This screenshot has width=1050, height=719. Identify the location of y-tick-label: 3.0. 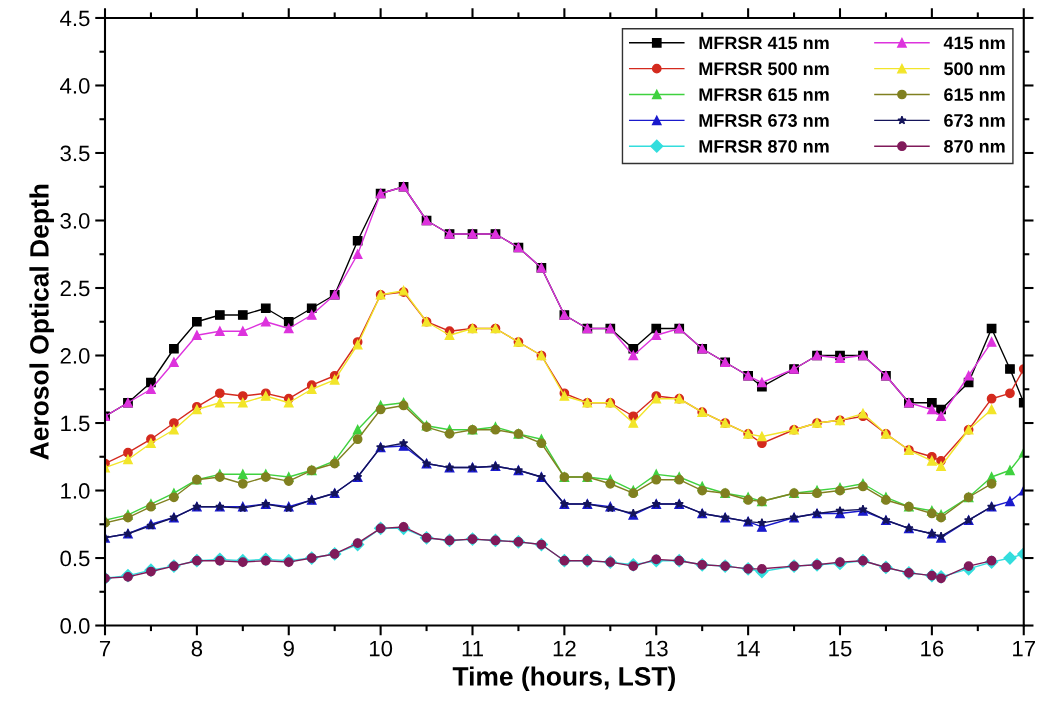
(75, 221).